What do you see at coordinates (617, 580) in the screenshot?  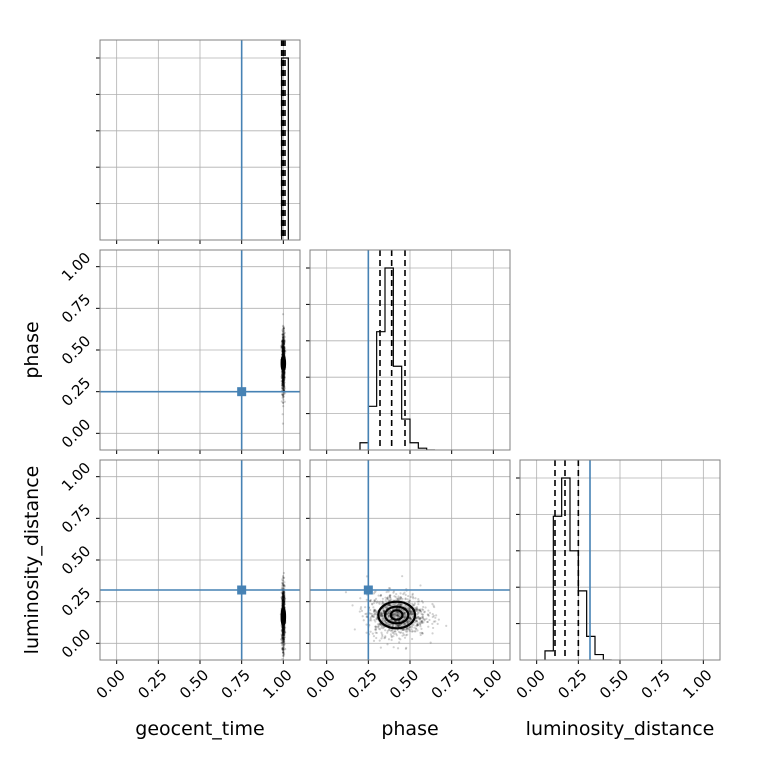 I see `panel-luminosity_distance-luminosity_distance: 0.00 0.25 0.50 0.75 1.00` at bounding box center [617, 580].